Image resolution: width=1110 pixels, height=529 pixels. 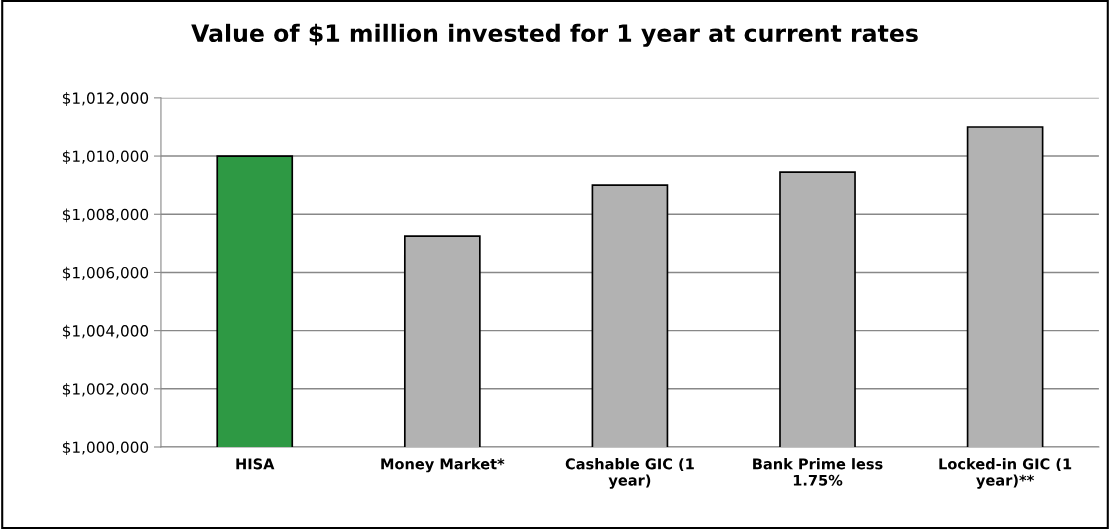 What do you see at coordinates (255, 464) in the screenshot?
I see `x-tick-label: HISA` at bounding box center [255, 464].